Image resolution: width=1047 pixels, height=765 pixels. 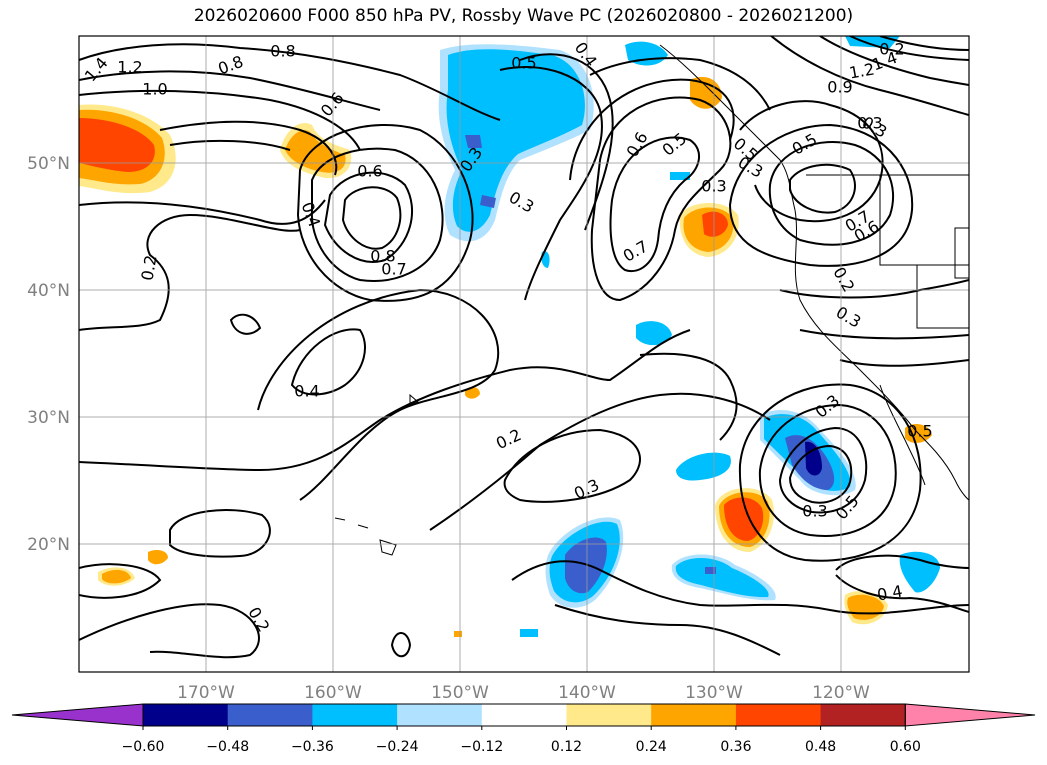 What do you see at coordinates (154, 89) in the screenshot?
I see `contour-label: 1.0` at bounding box center [154, 89].